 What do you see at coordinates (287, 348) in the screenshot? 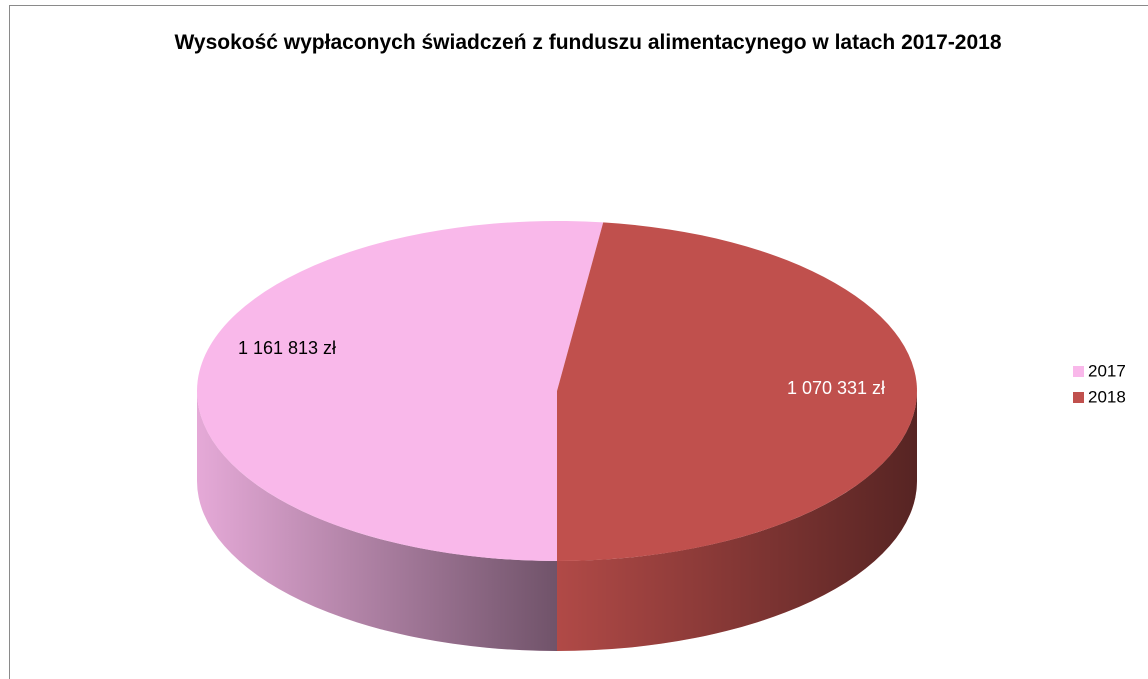
I see `data-label: 1 161 813 zł` at bounding box center [287, 348].